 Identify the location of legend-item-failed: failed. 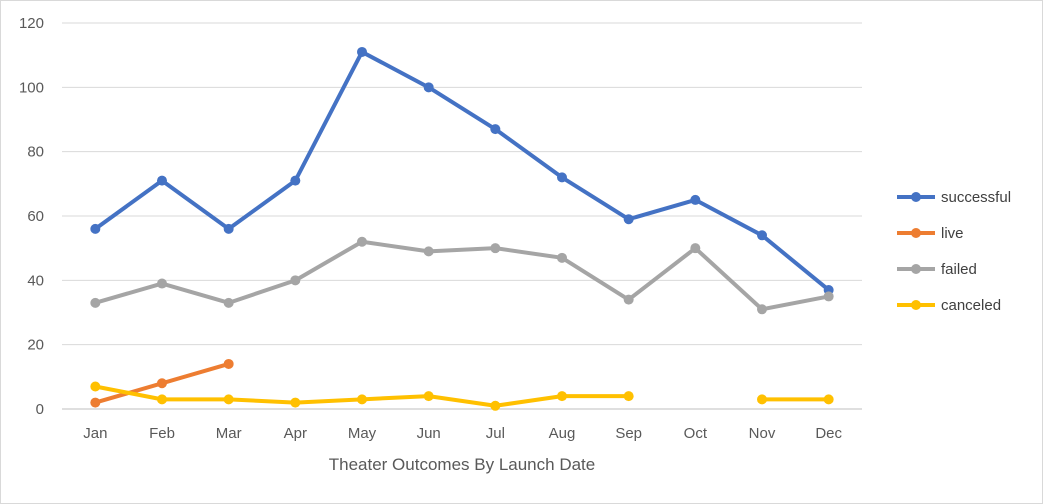
(937, 269).